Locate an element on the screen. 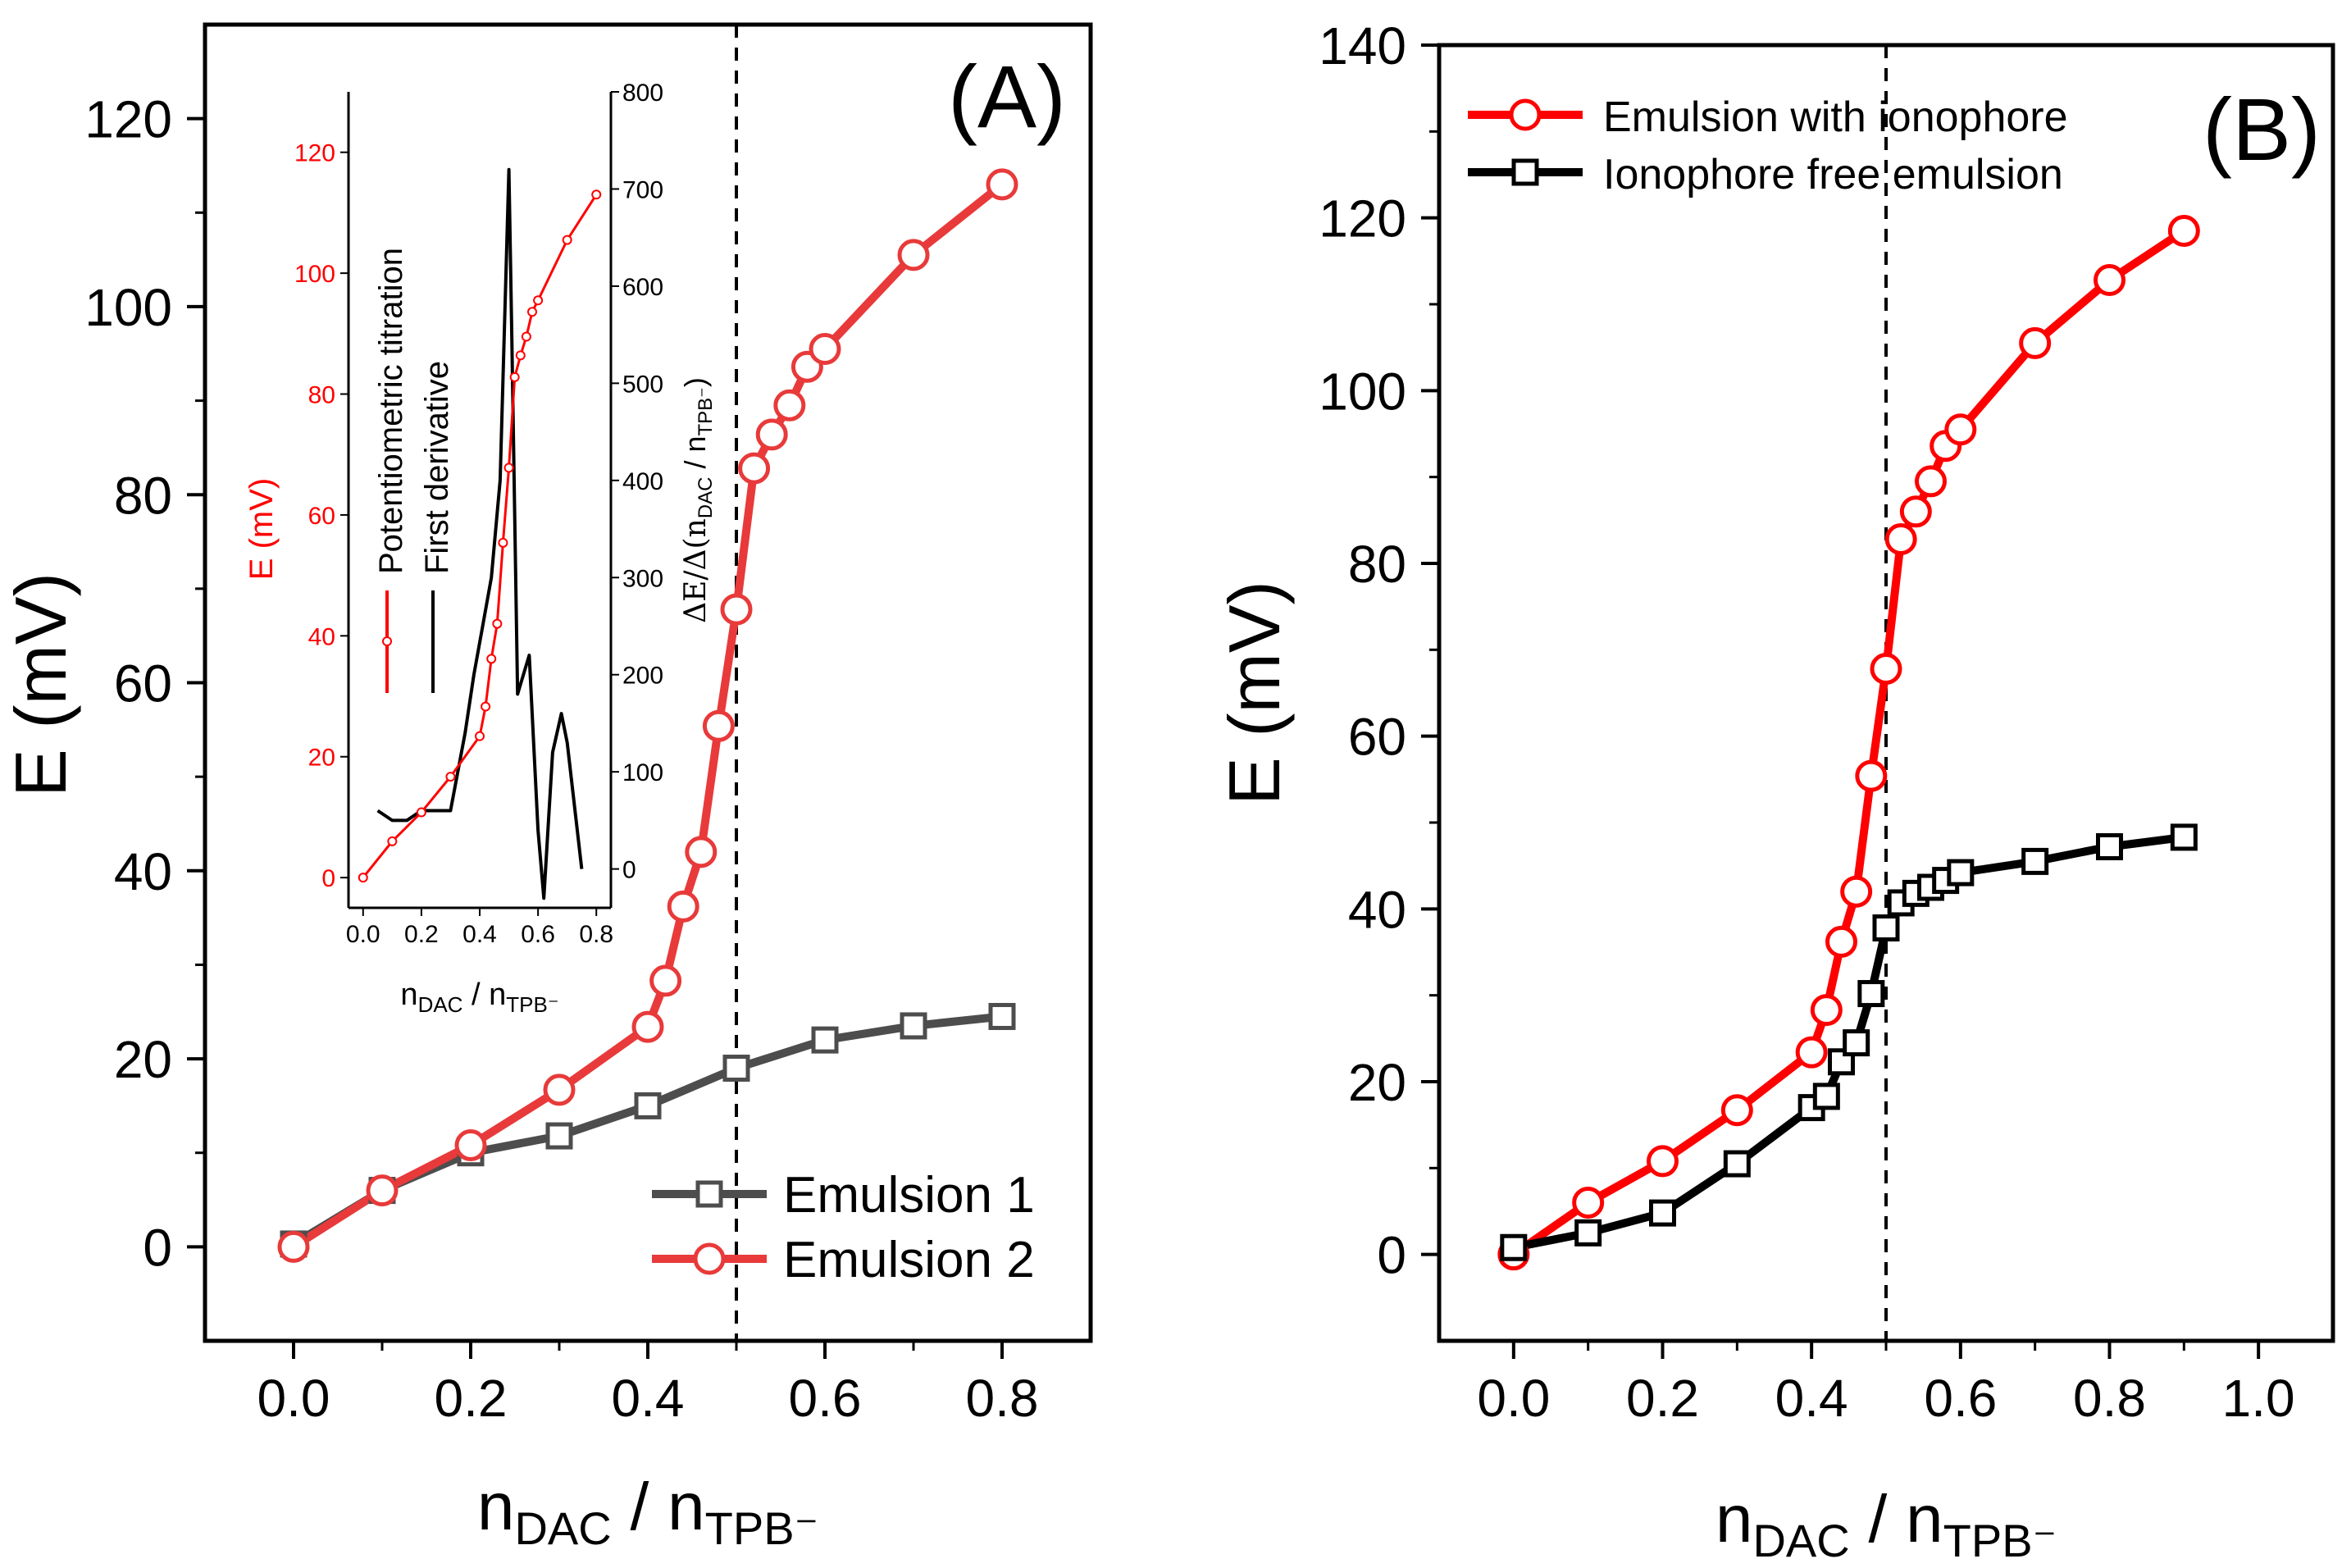 This screenshot has height=1568, width=2351. inset-legend-label-derivative: First derivative is located at coordinates (437, 468).